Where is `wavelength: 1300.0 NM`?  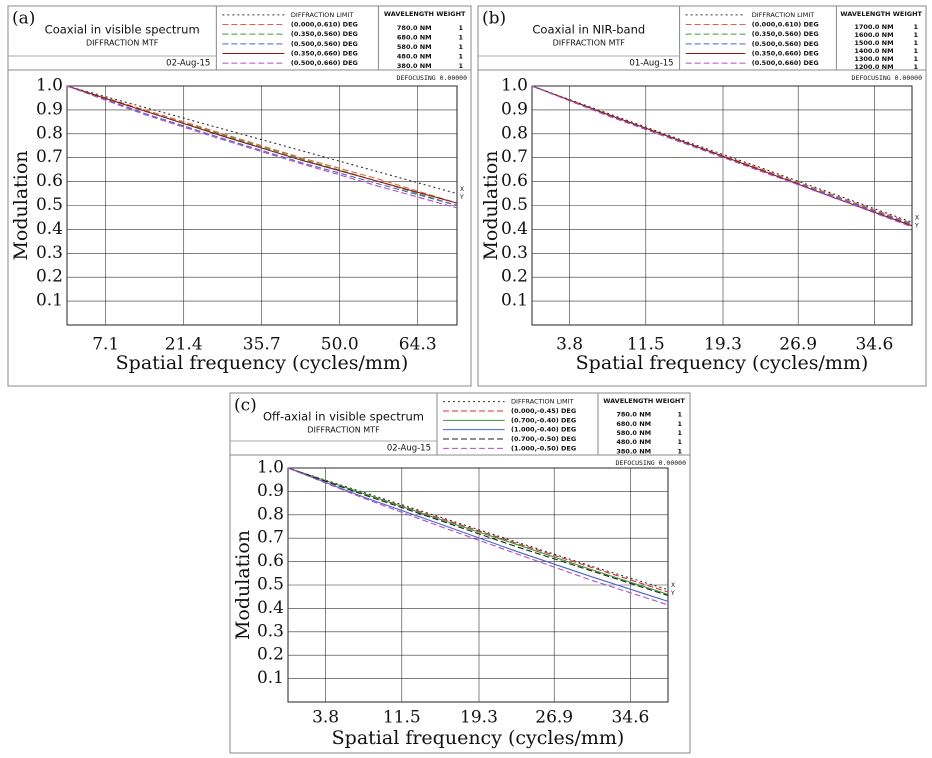 wavelength: 1300.0 NM is located at coordinates (873, 59).